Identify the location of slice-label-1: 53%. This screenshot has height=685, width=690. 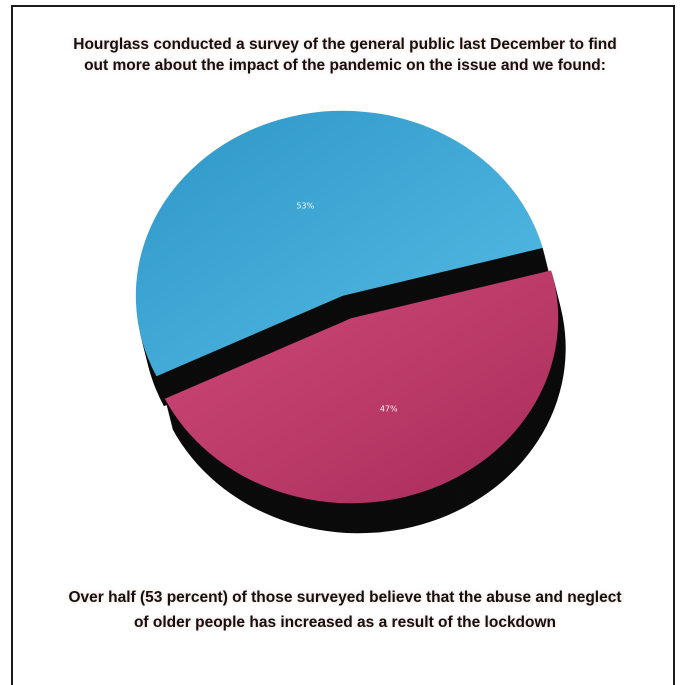
(305, 206).